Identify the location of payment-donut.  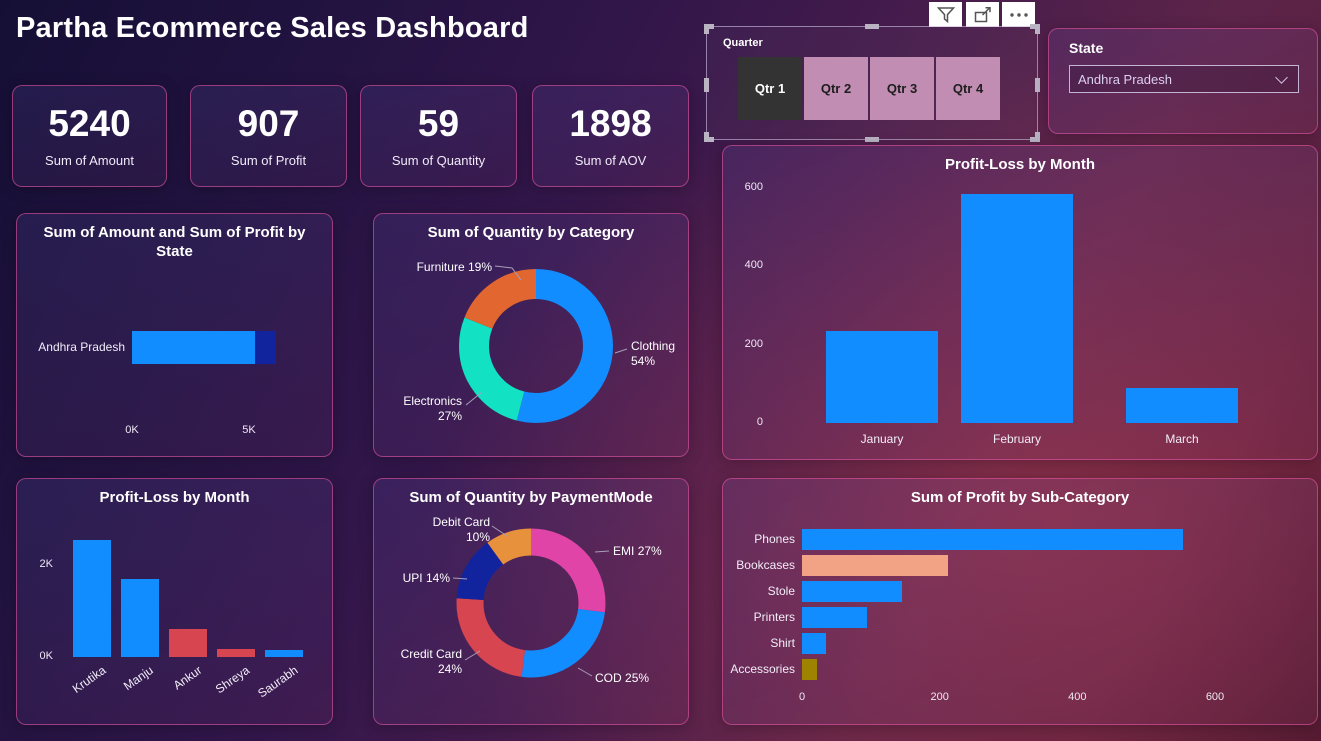
(531, 603).